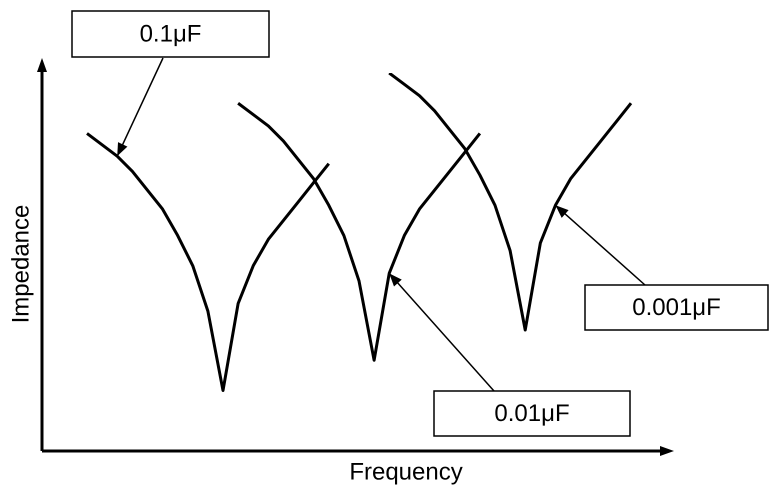 The width and height of the screenshot is (771, 491). I want to click on text: 0.01μF, so click(532, 414).